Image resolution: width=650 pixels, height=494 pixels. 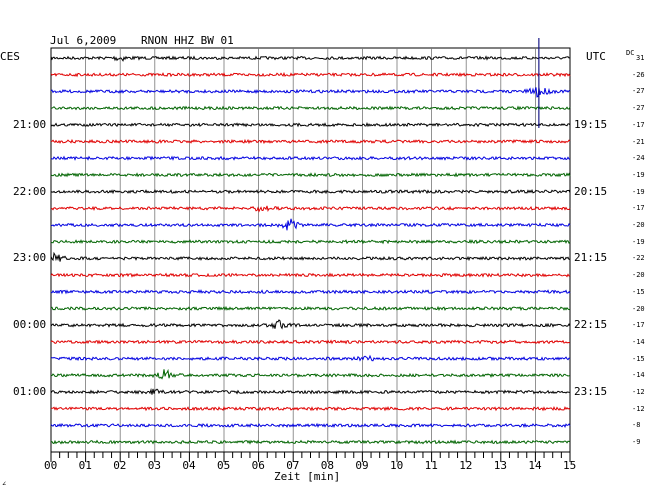 I want to click on dc-offset-value: -22, so click(x=638, y=258).